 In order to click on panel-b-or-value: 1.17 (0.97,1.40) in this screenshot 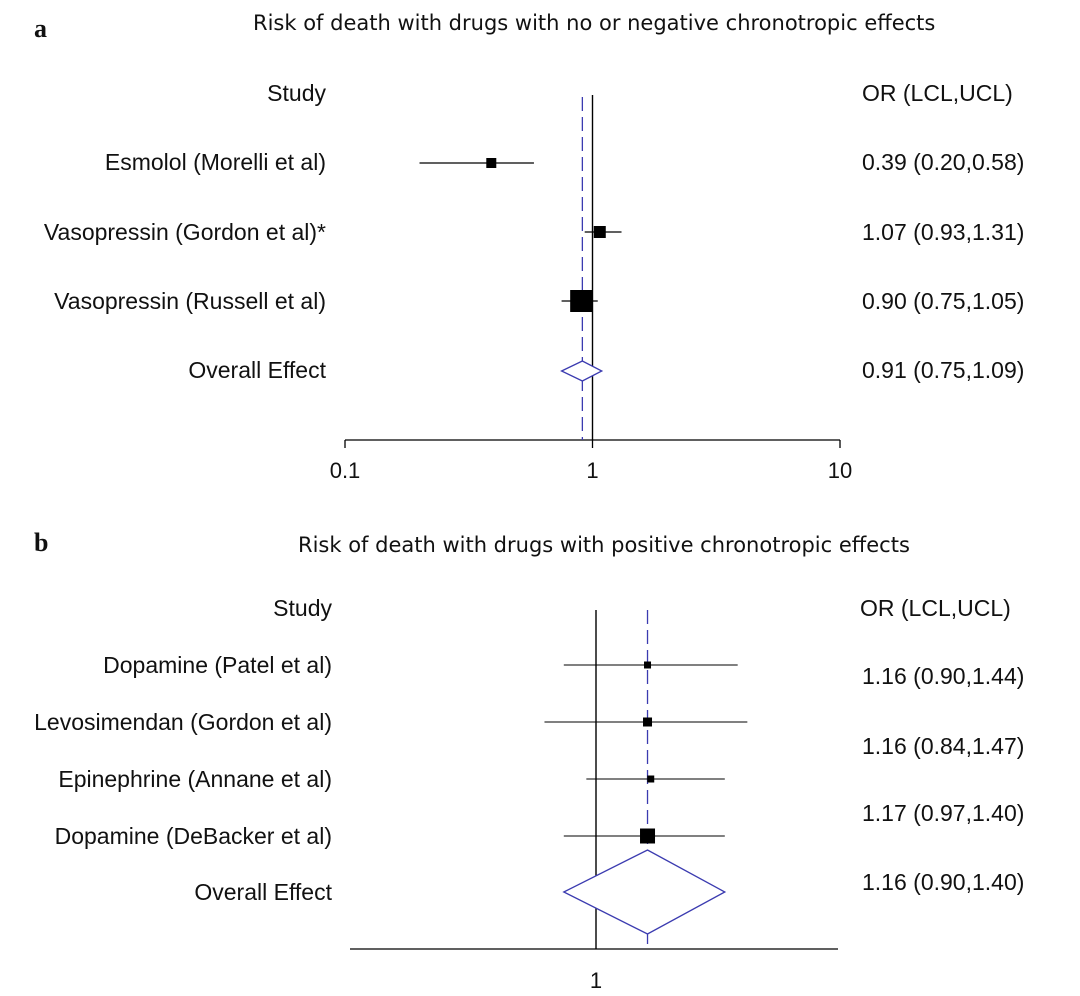, I will do `click(943, 813)`.